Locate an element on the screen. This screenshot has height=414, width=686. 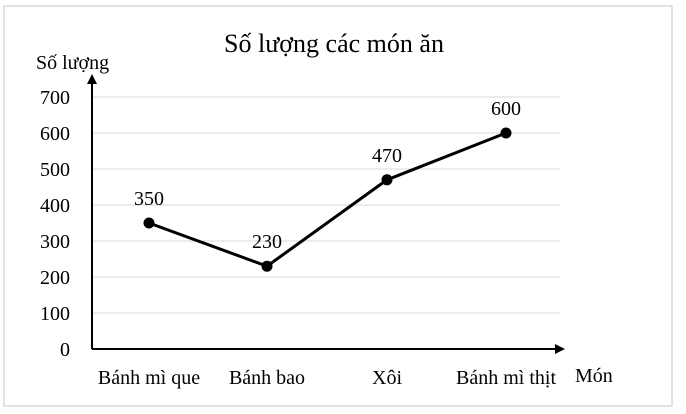
x-tick-label: Xôi is located at coordinates (387, 378).